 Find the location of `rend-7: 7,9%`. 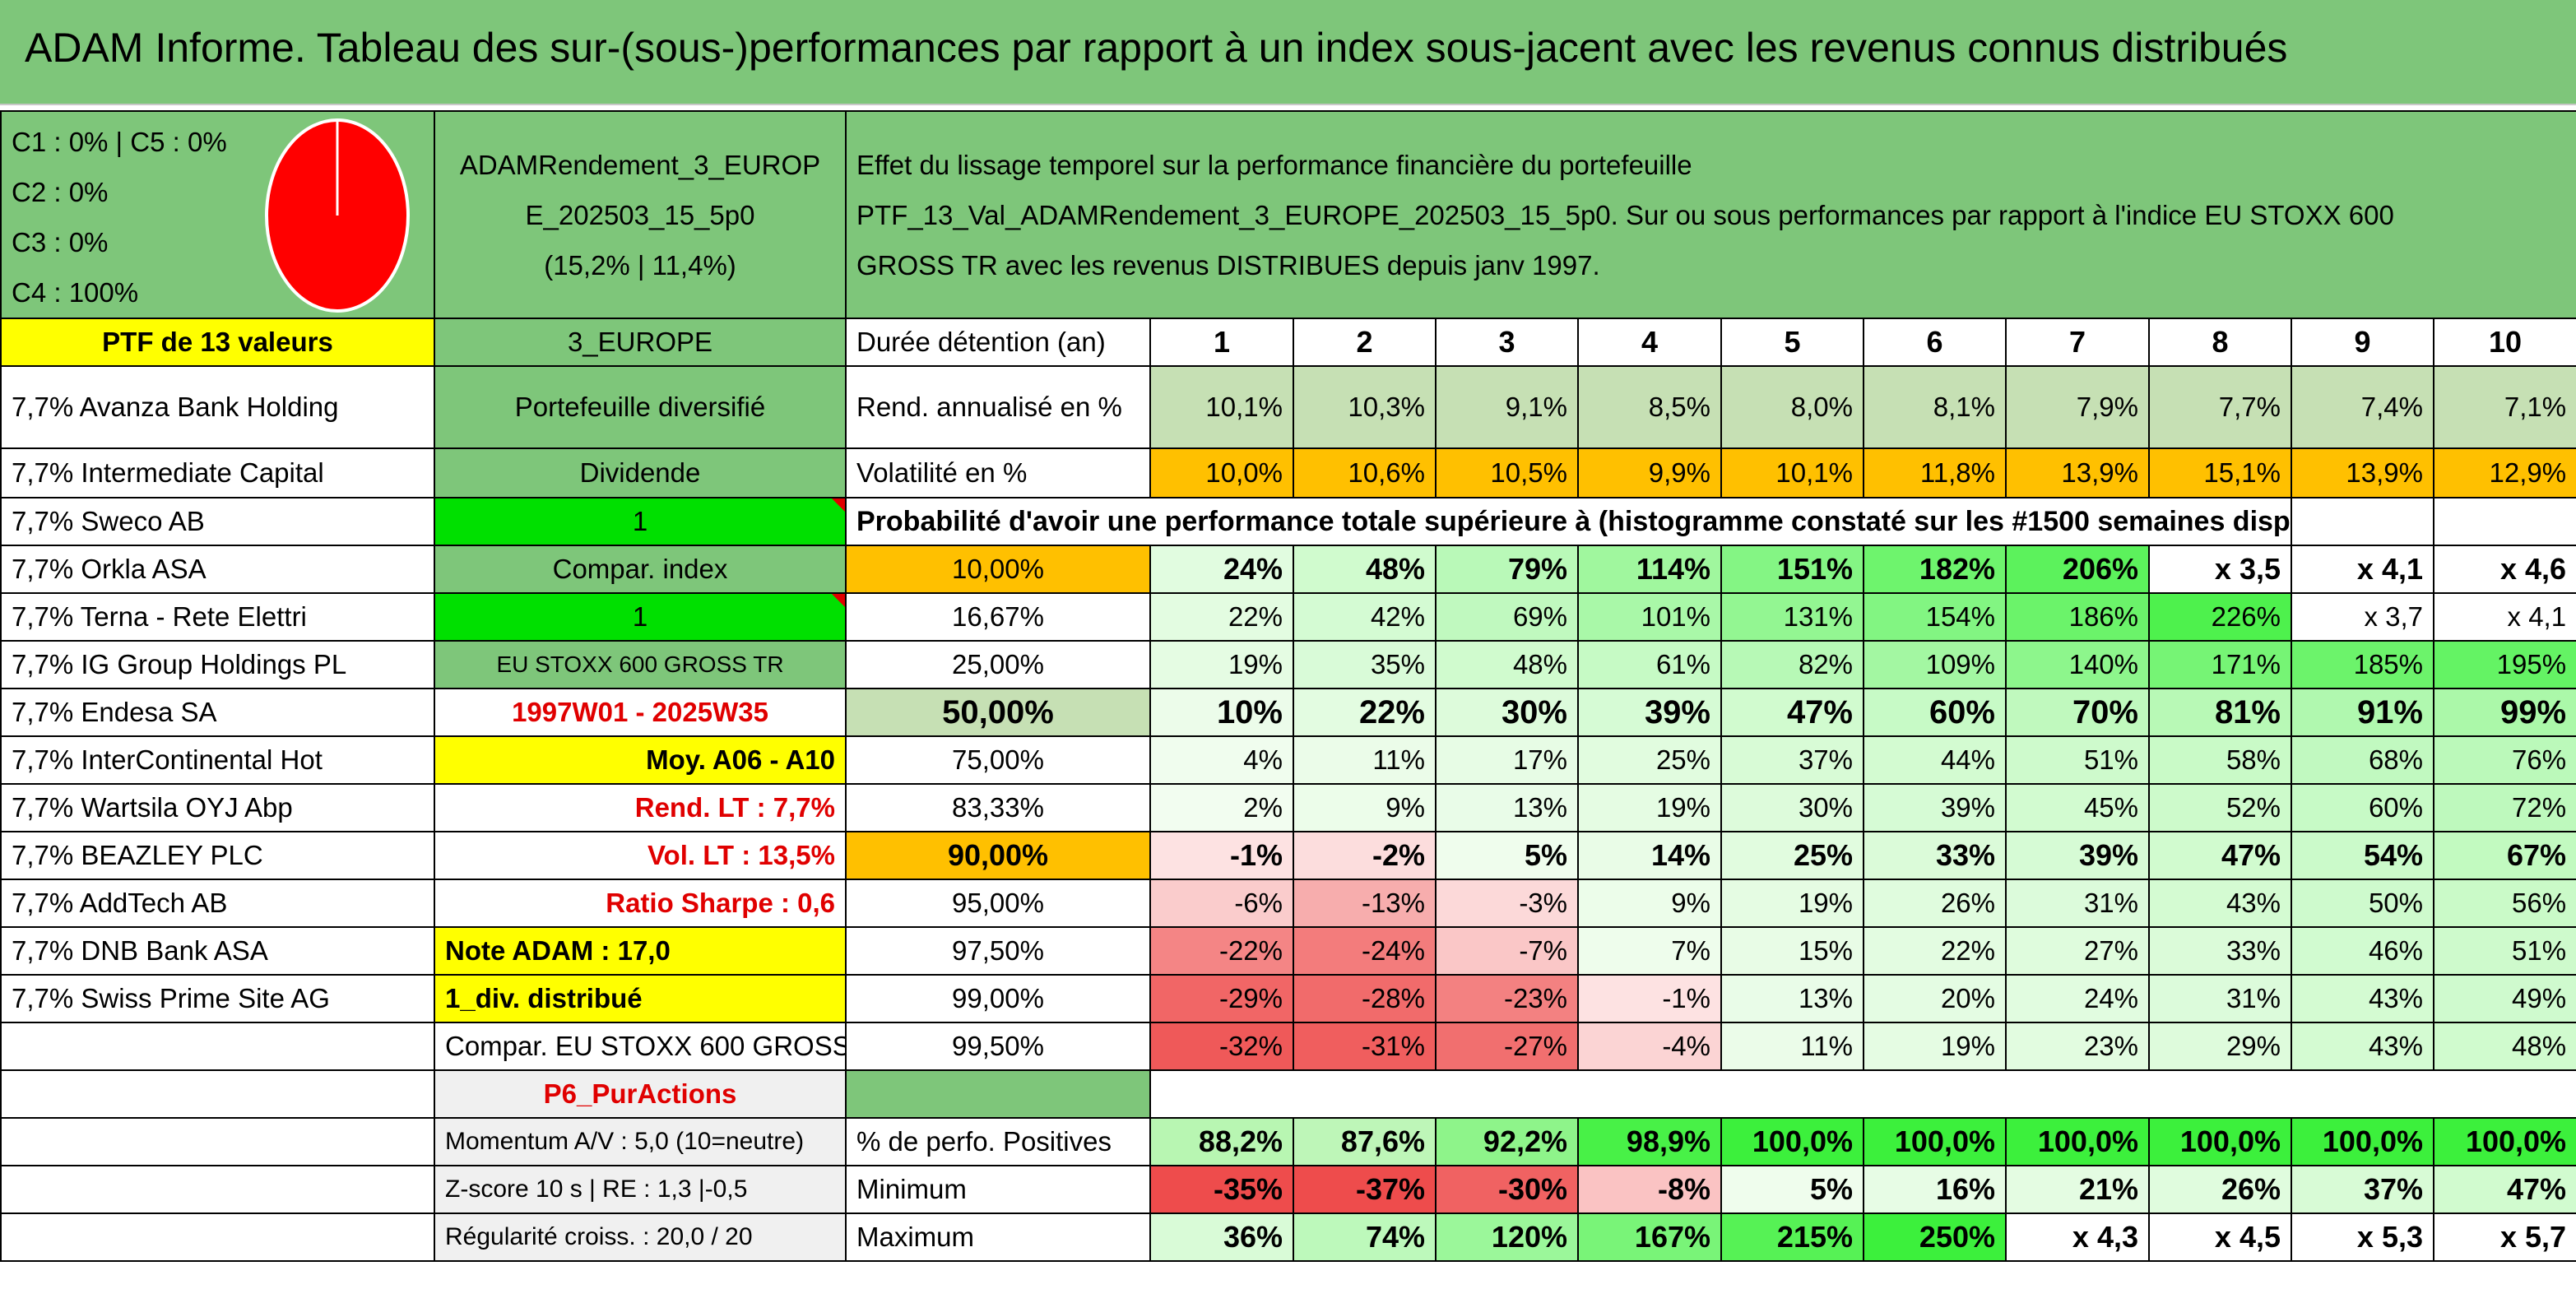

rend-7: 7,9% is located at coordinates (2077, 407).